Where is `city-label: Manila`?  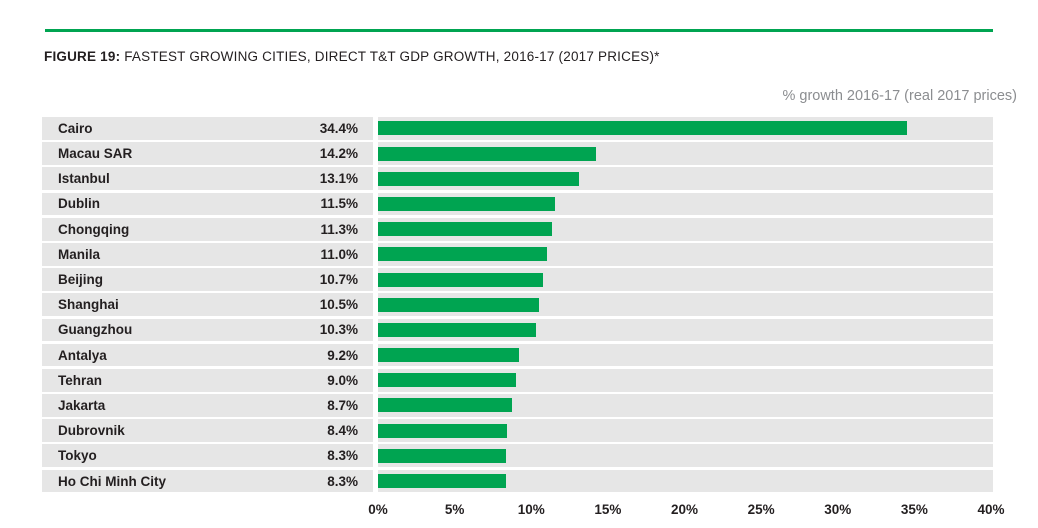
city-label: Manila is located at coordinates (79, 254).